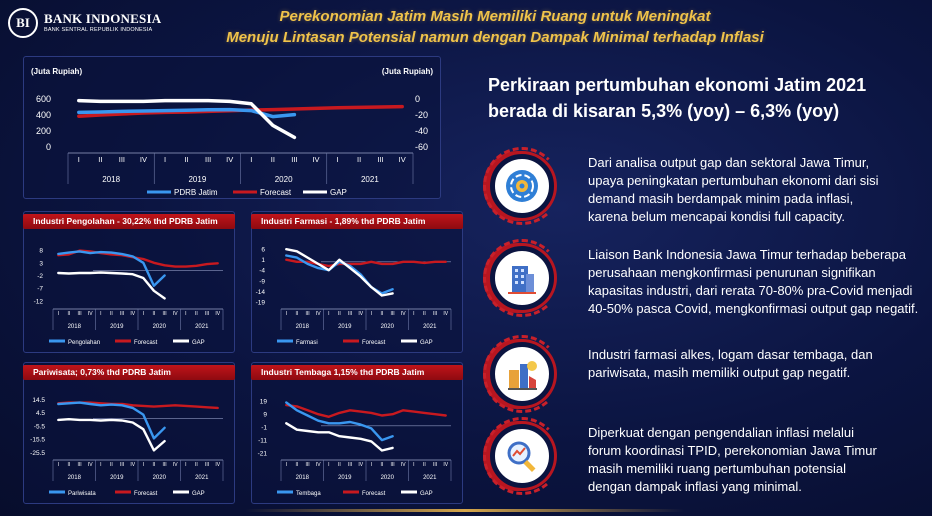  I want to click on left-axis-label: (Juta Rupiah), so click(56, 71).